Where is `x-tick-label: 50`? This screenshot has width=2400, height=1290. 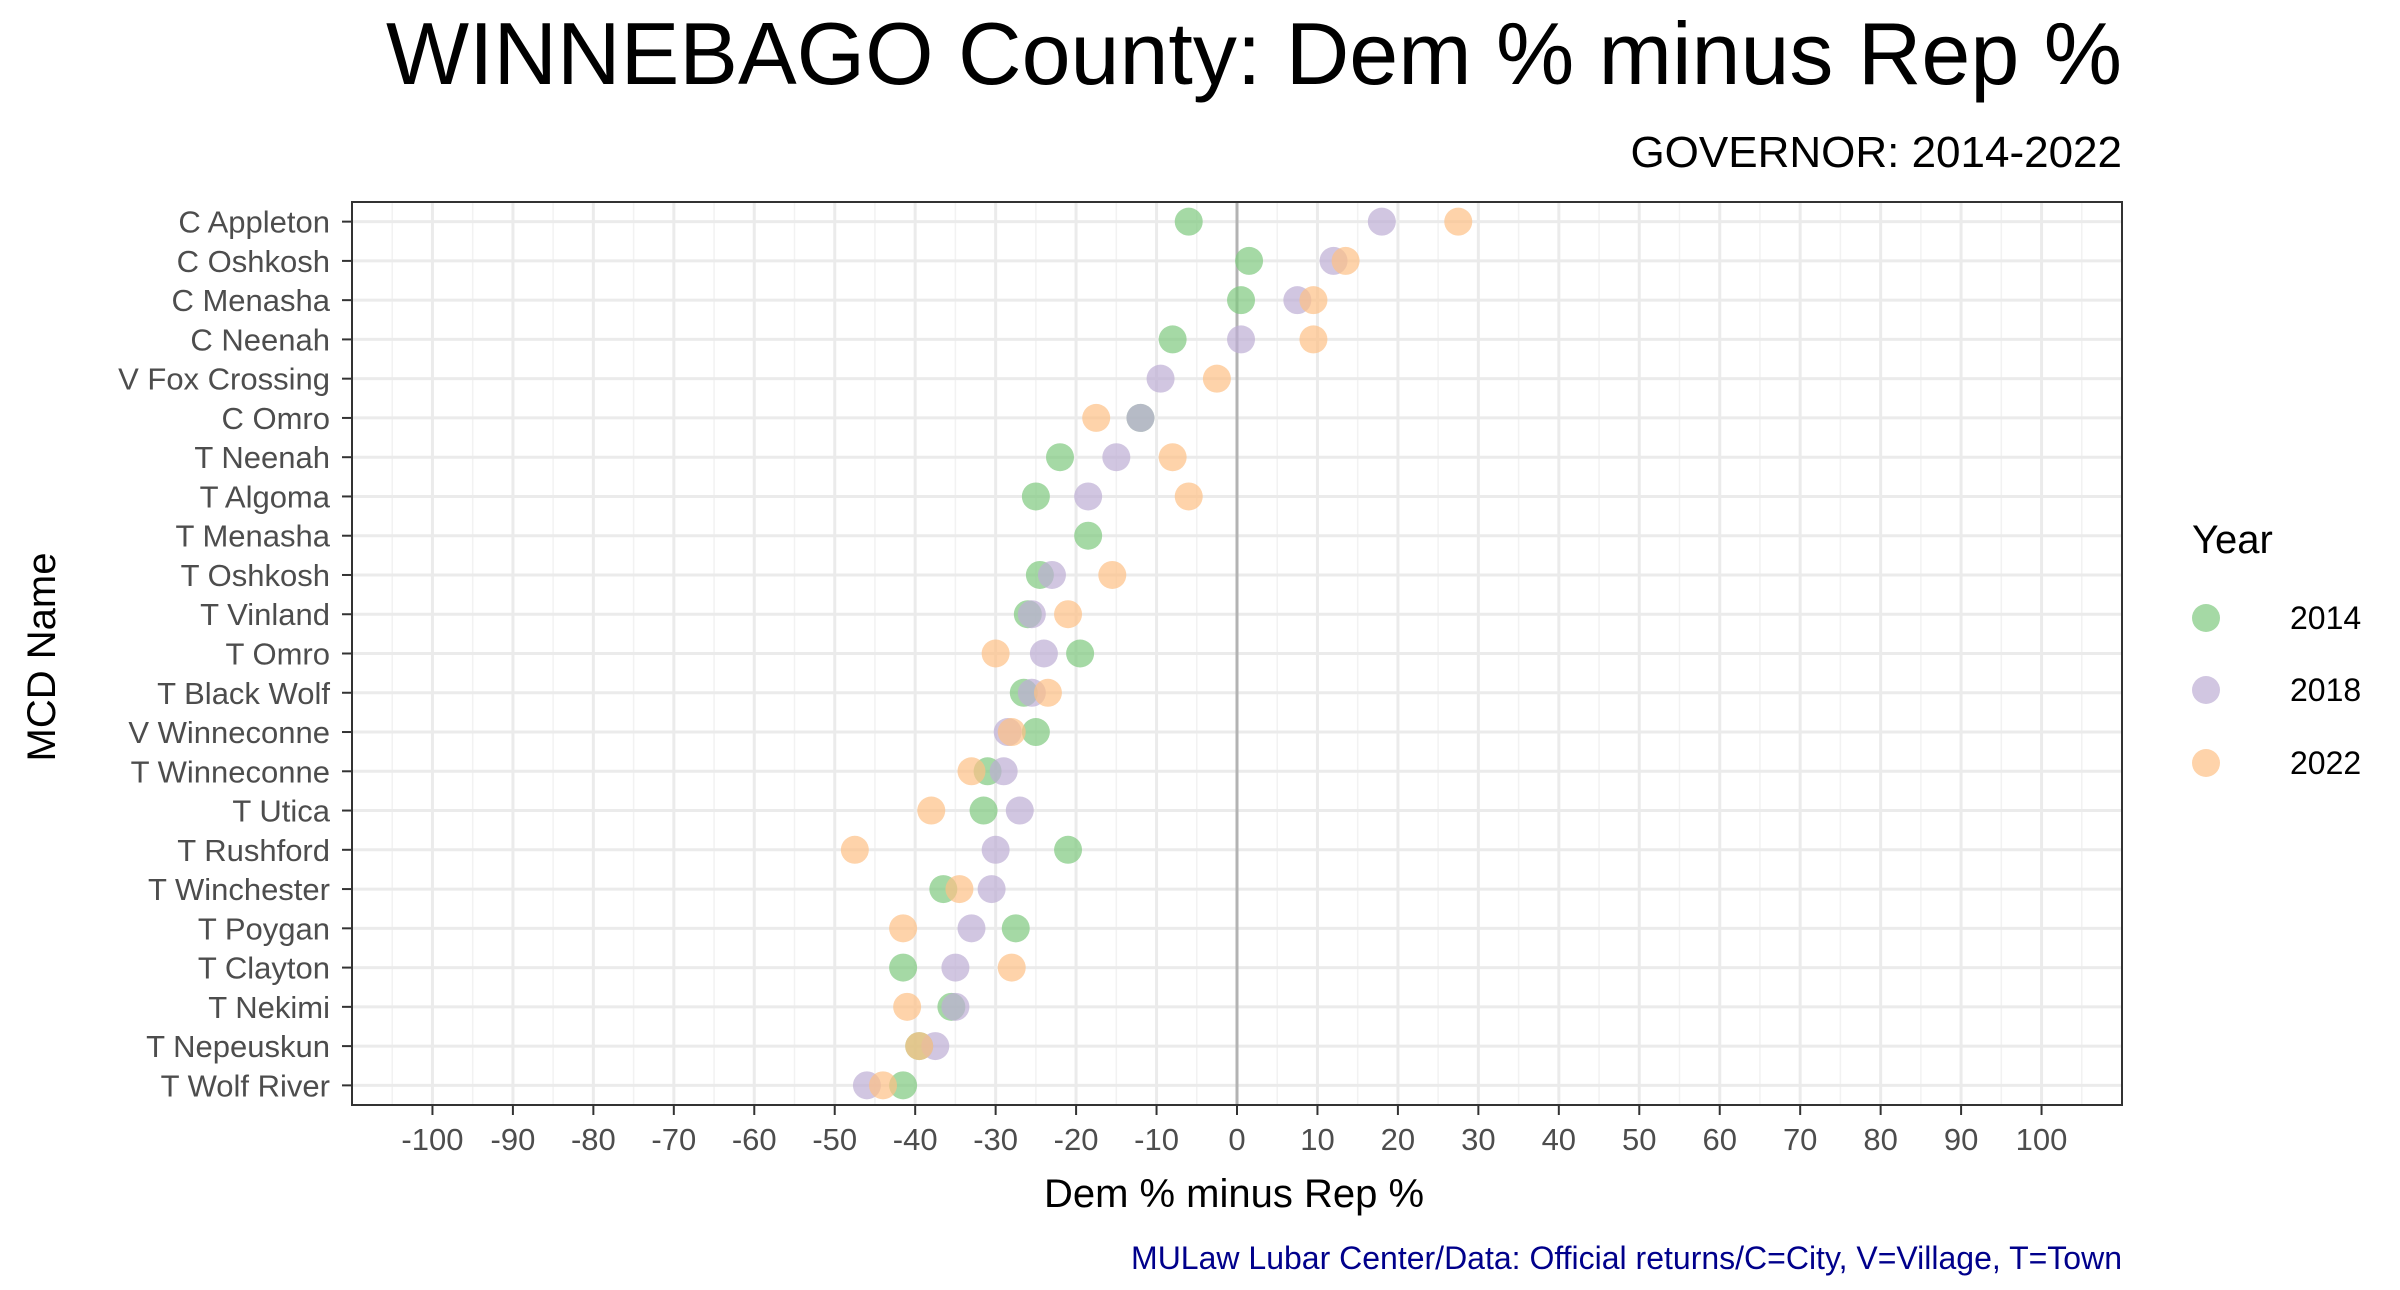 x-tick-label: 50 is located at coordinates (1639, 1139).